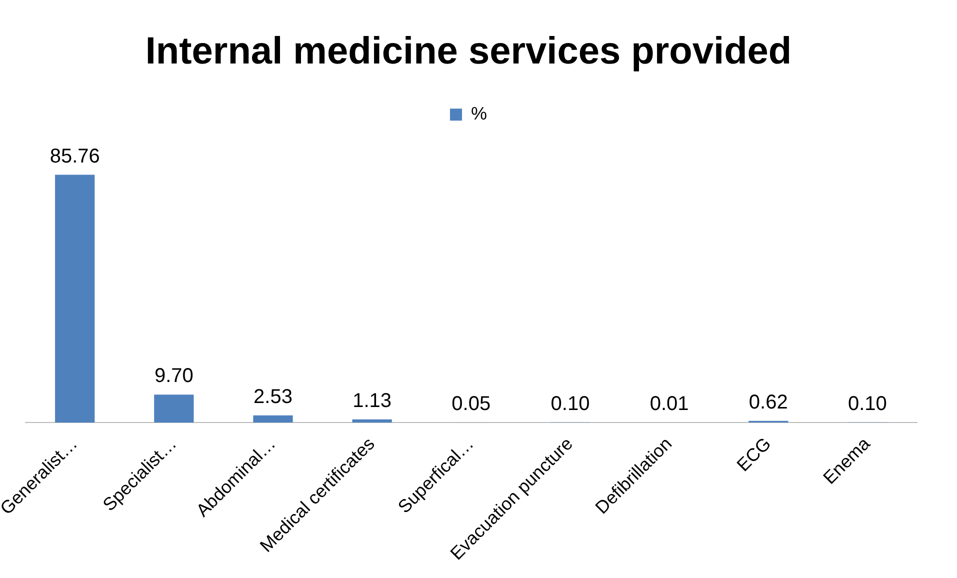 This screenshot has height=578, width=957. Describe the element at coordinates (471, 404) in the screenshot. I see `data-label: 0.05` at that location.